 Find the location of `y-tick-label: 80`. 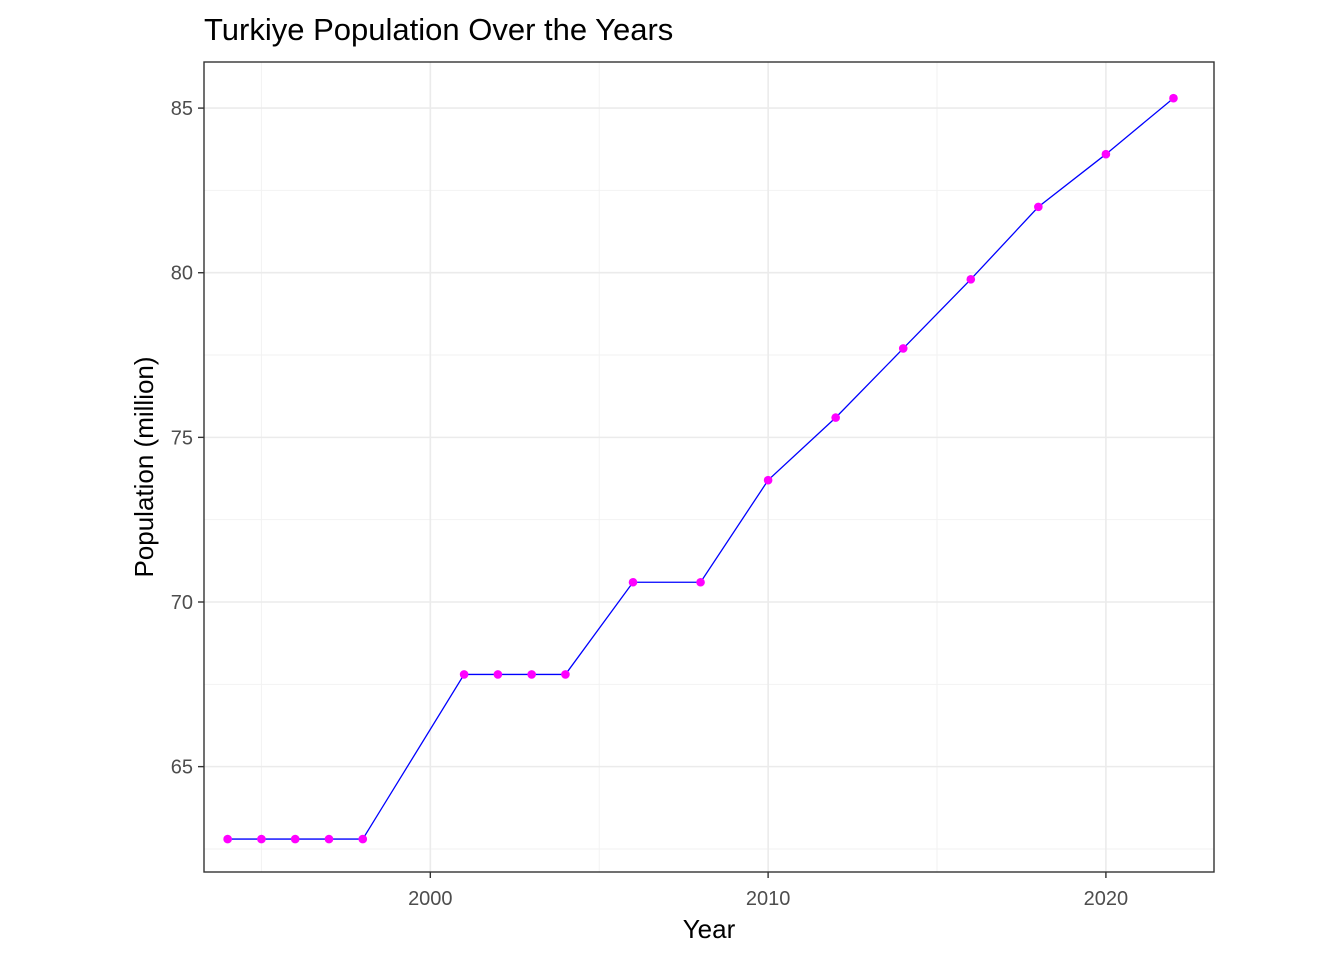

y-tick-label: 80 is located at coordinates (182, 274).